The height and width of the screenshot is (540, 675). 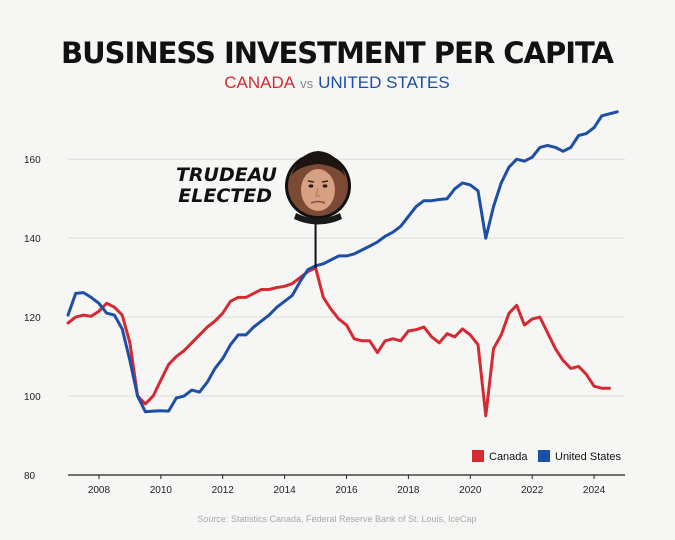 What do you see at coordinates (346, 490) in the screenshot?
I see `x-tick-label: 2016` at bounding box center [346, 490].